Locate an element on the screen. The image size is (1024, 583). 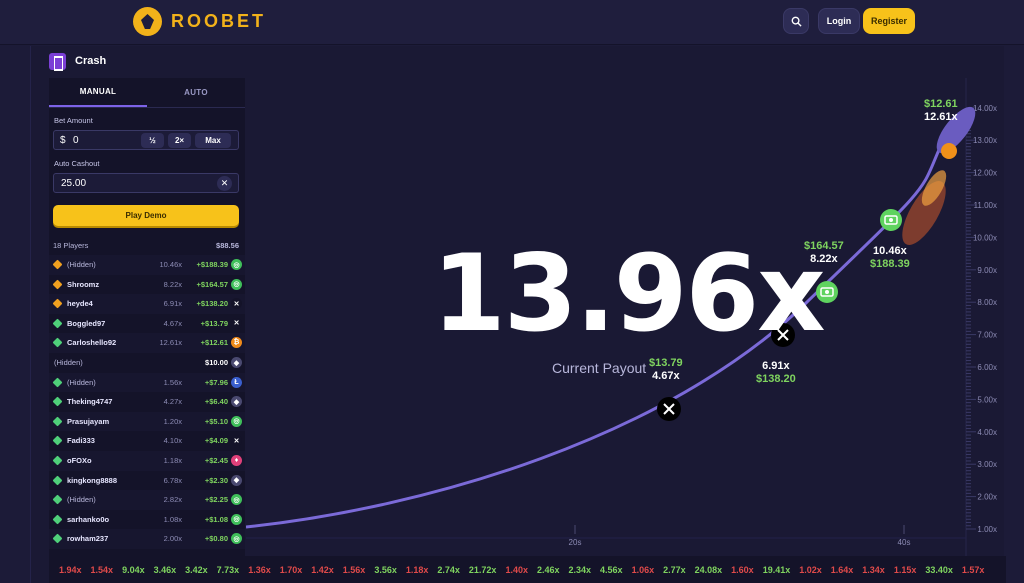
max-bet-button: Max is located at coordinates (213, 140).